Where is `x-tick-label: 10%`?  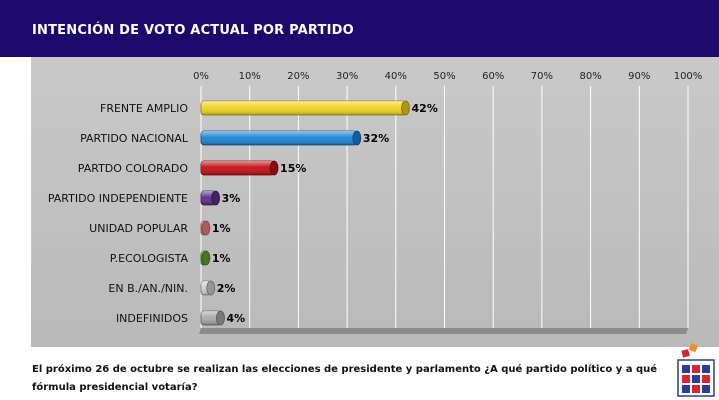 x-tick-label: 10% is located at coordinates (250, 76).